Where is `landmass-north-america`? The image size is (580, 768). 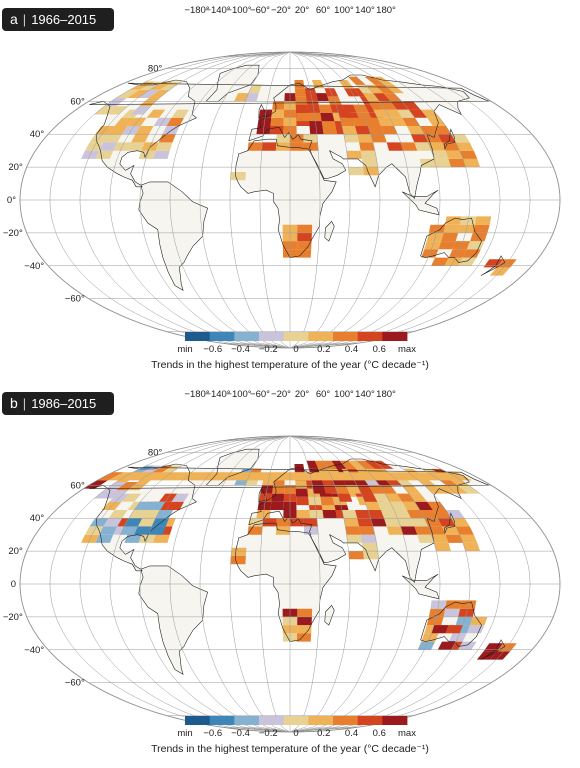
landmass-north-america is located at coordinates (289, 133).